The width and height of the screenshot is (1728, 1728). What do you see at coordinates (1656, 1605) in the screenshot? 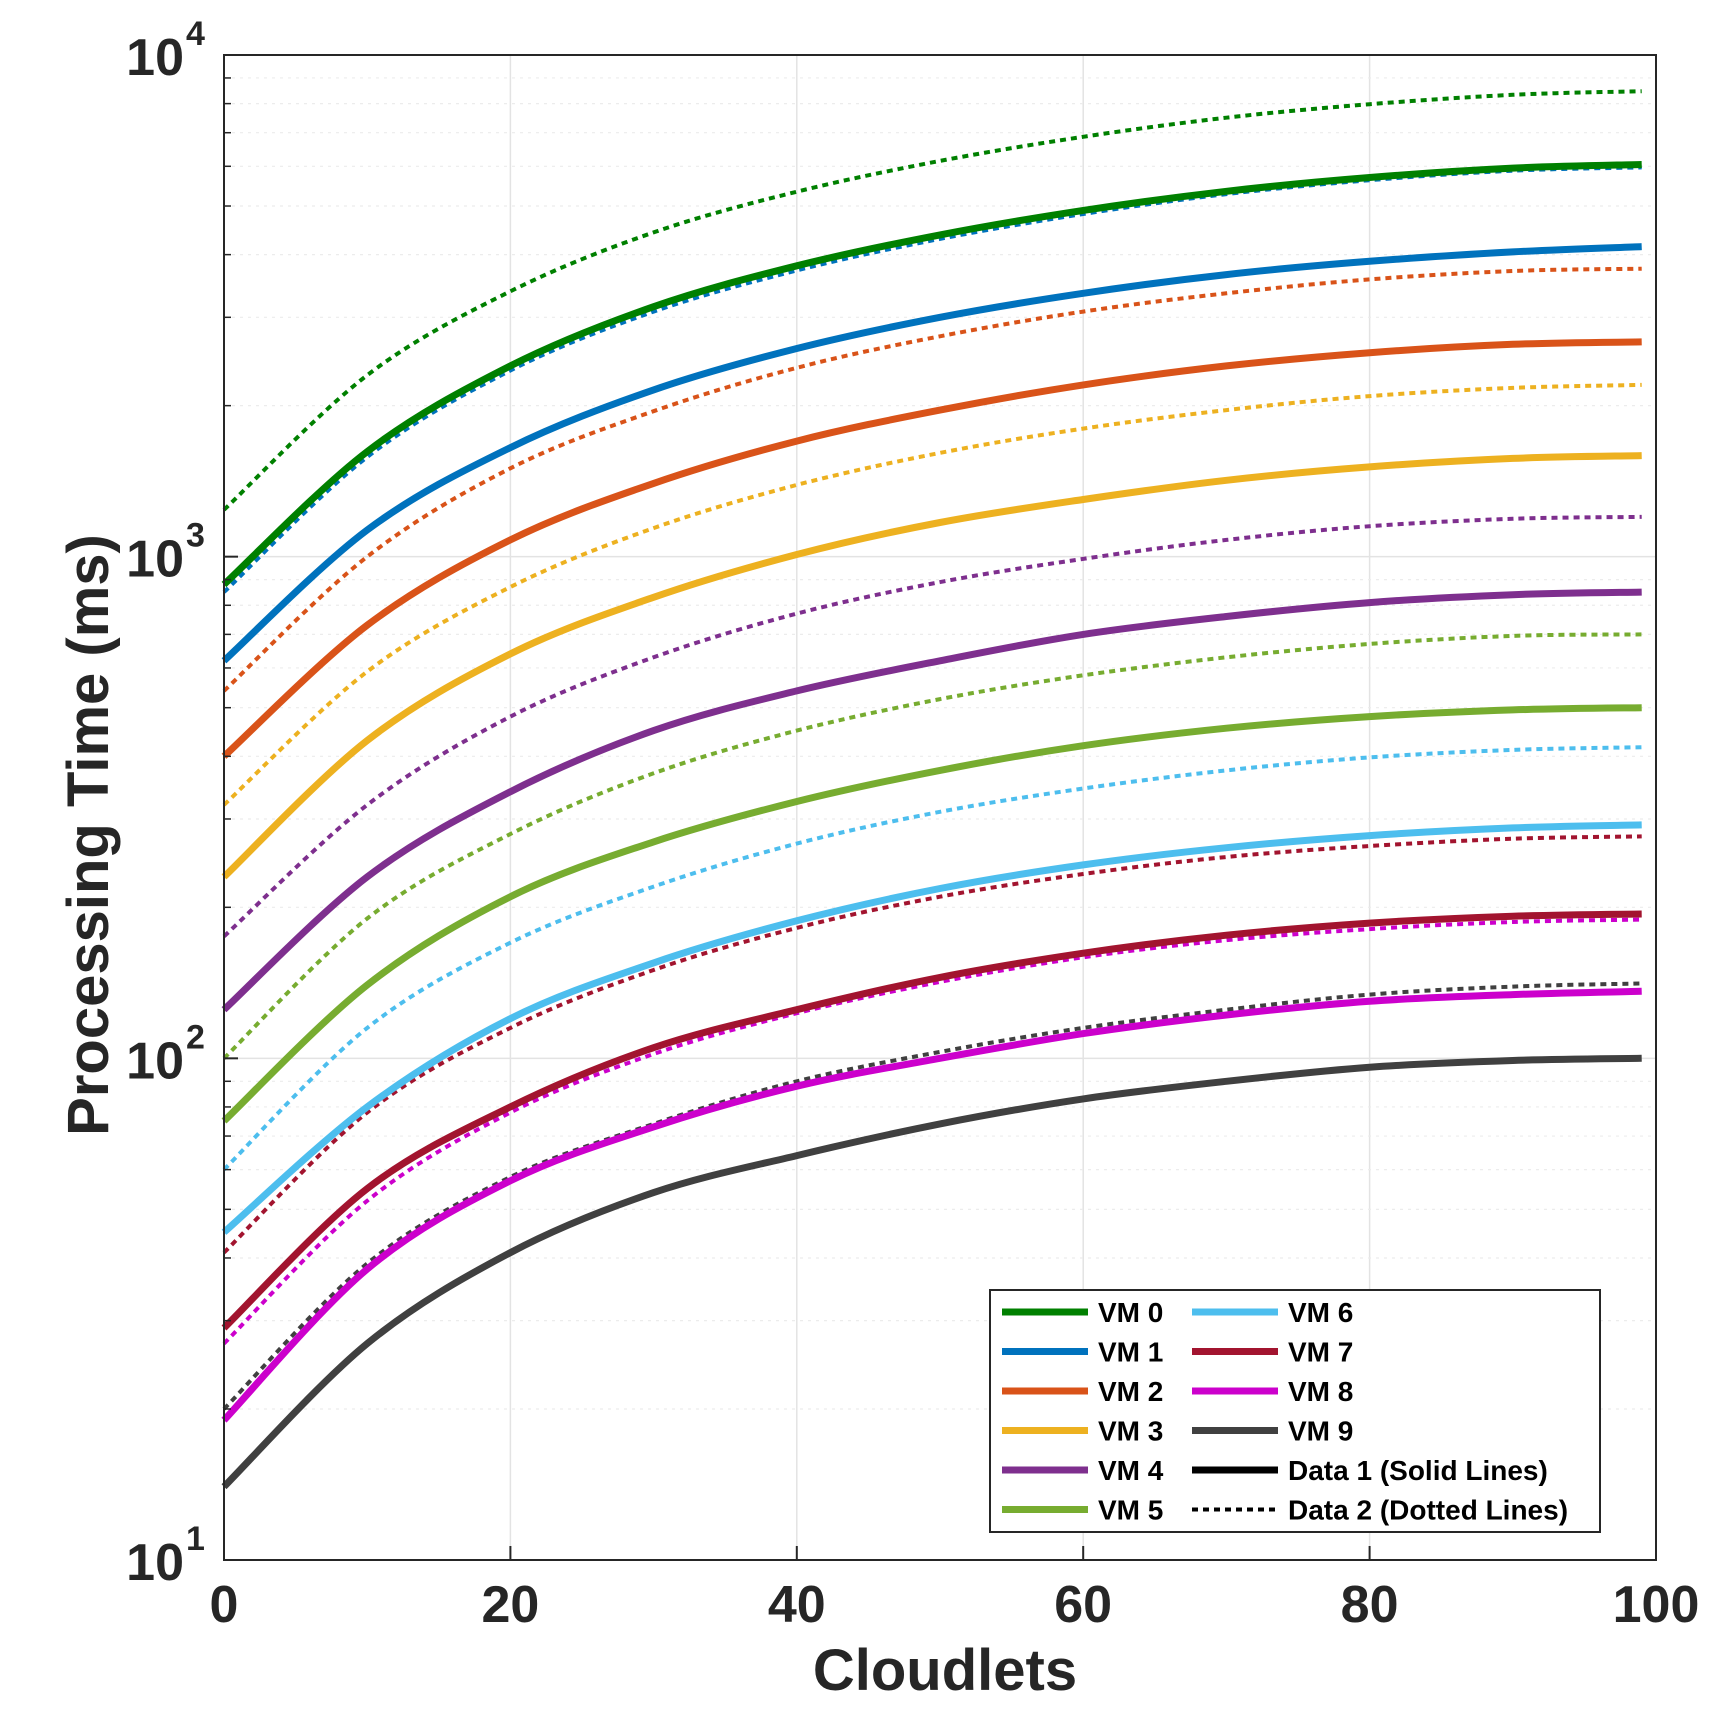
I see `x-tick-label: 100` at bounding box center [1656, 1605].